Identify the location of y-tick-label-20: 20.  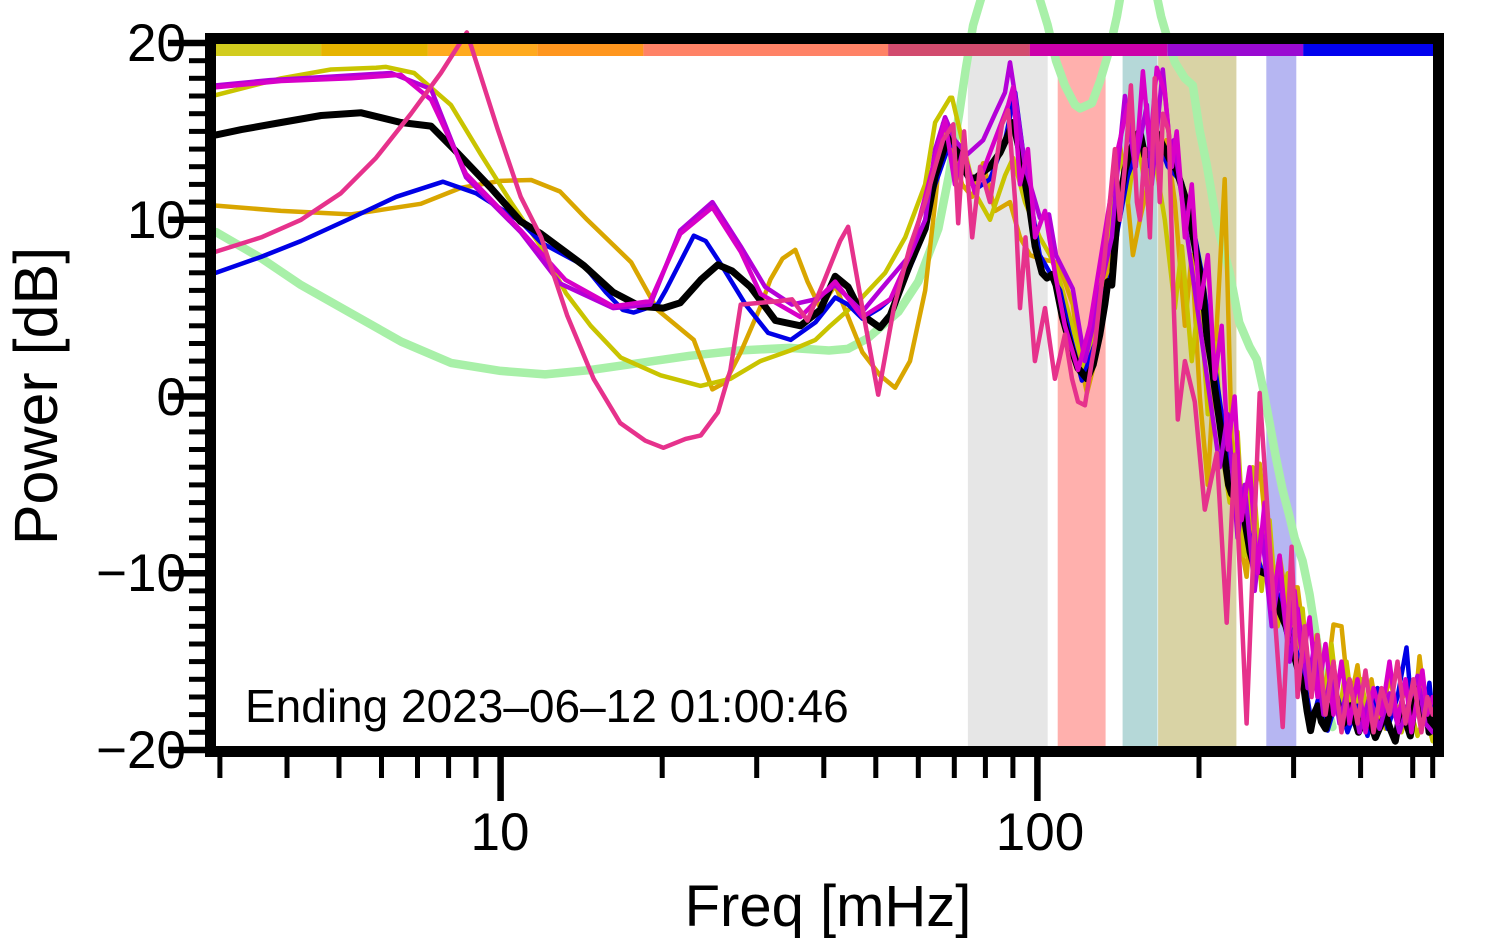
(156, 43).